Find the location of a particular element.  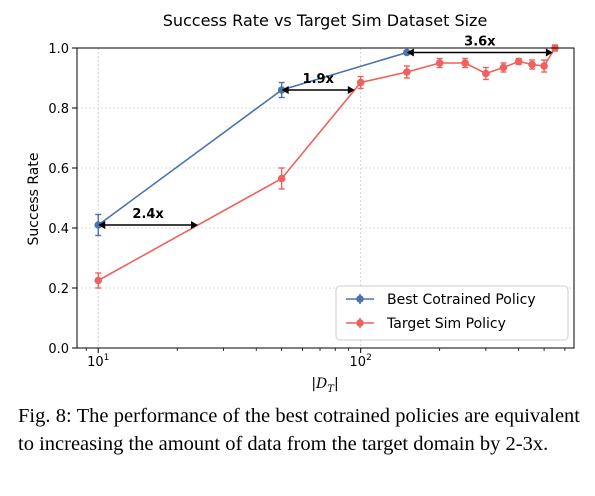

annotation-2: 3.6x is located at coordinates (480, 46).